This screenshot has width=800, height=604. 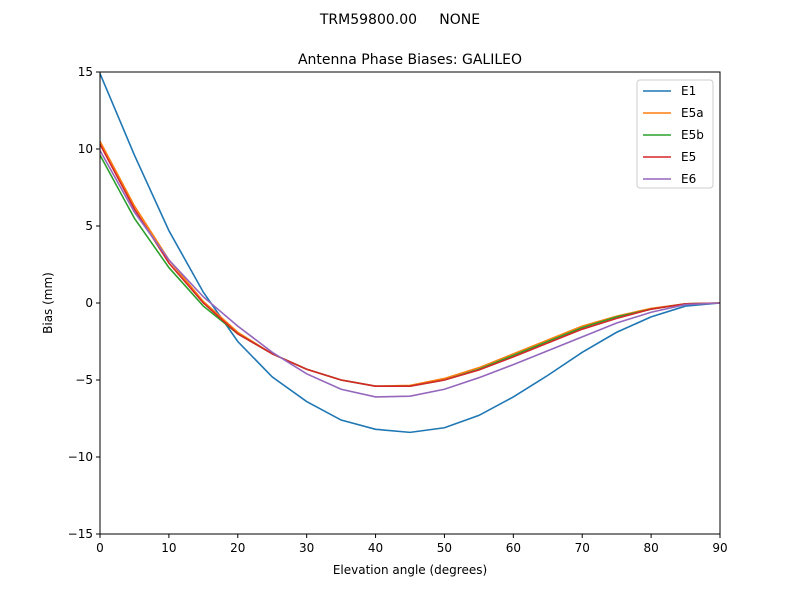 What do you see at coordinates (582, 548) in the screenshot?
I see `x-tick-label: 70` at bounding box center [582, 548].